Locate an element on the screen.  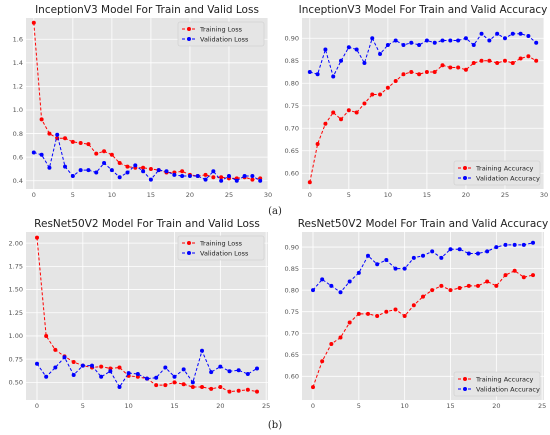
y-tick-label: 0.8 is located at coordinates (18, 134).